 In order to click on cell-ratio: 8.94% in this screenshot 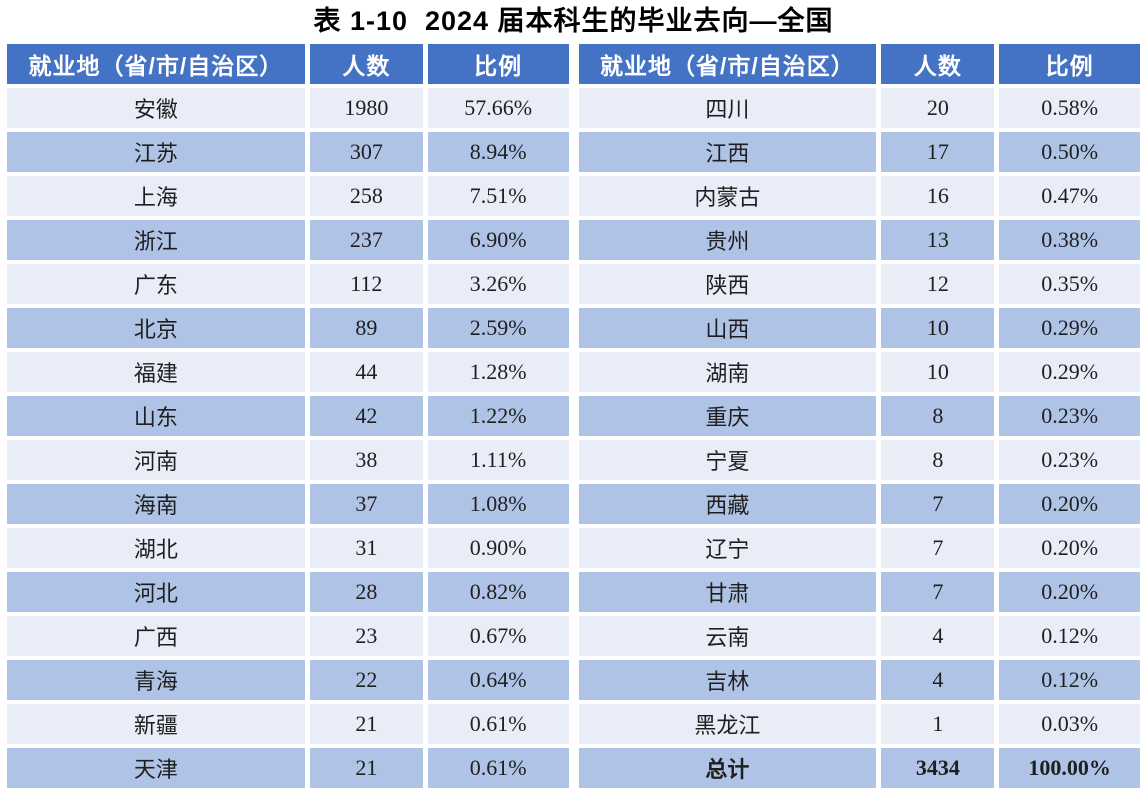, I will do `click(498, 152)`.